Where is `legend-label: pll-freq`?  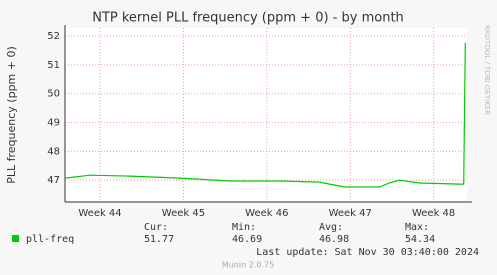 legend-label: pll-freq is located at coordinates (50, 239).